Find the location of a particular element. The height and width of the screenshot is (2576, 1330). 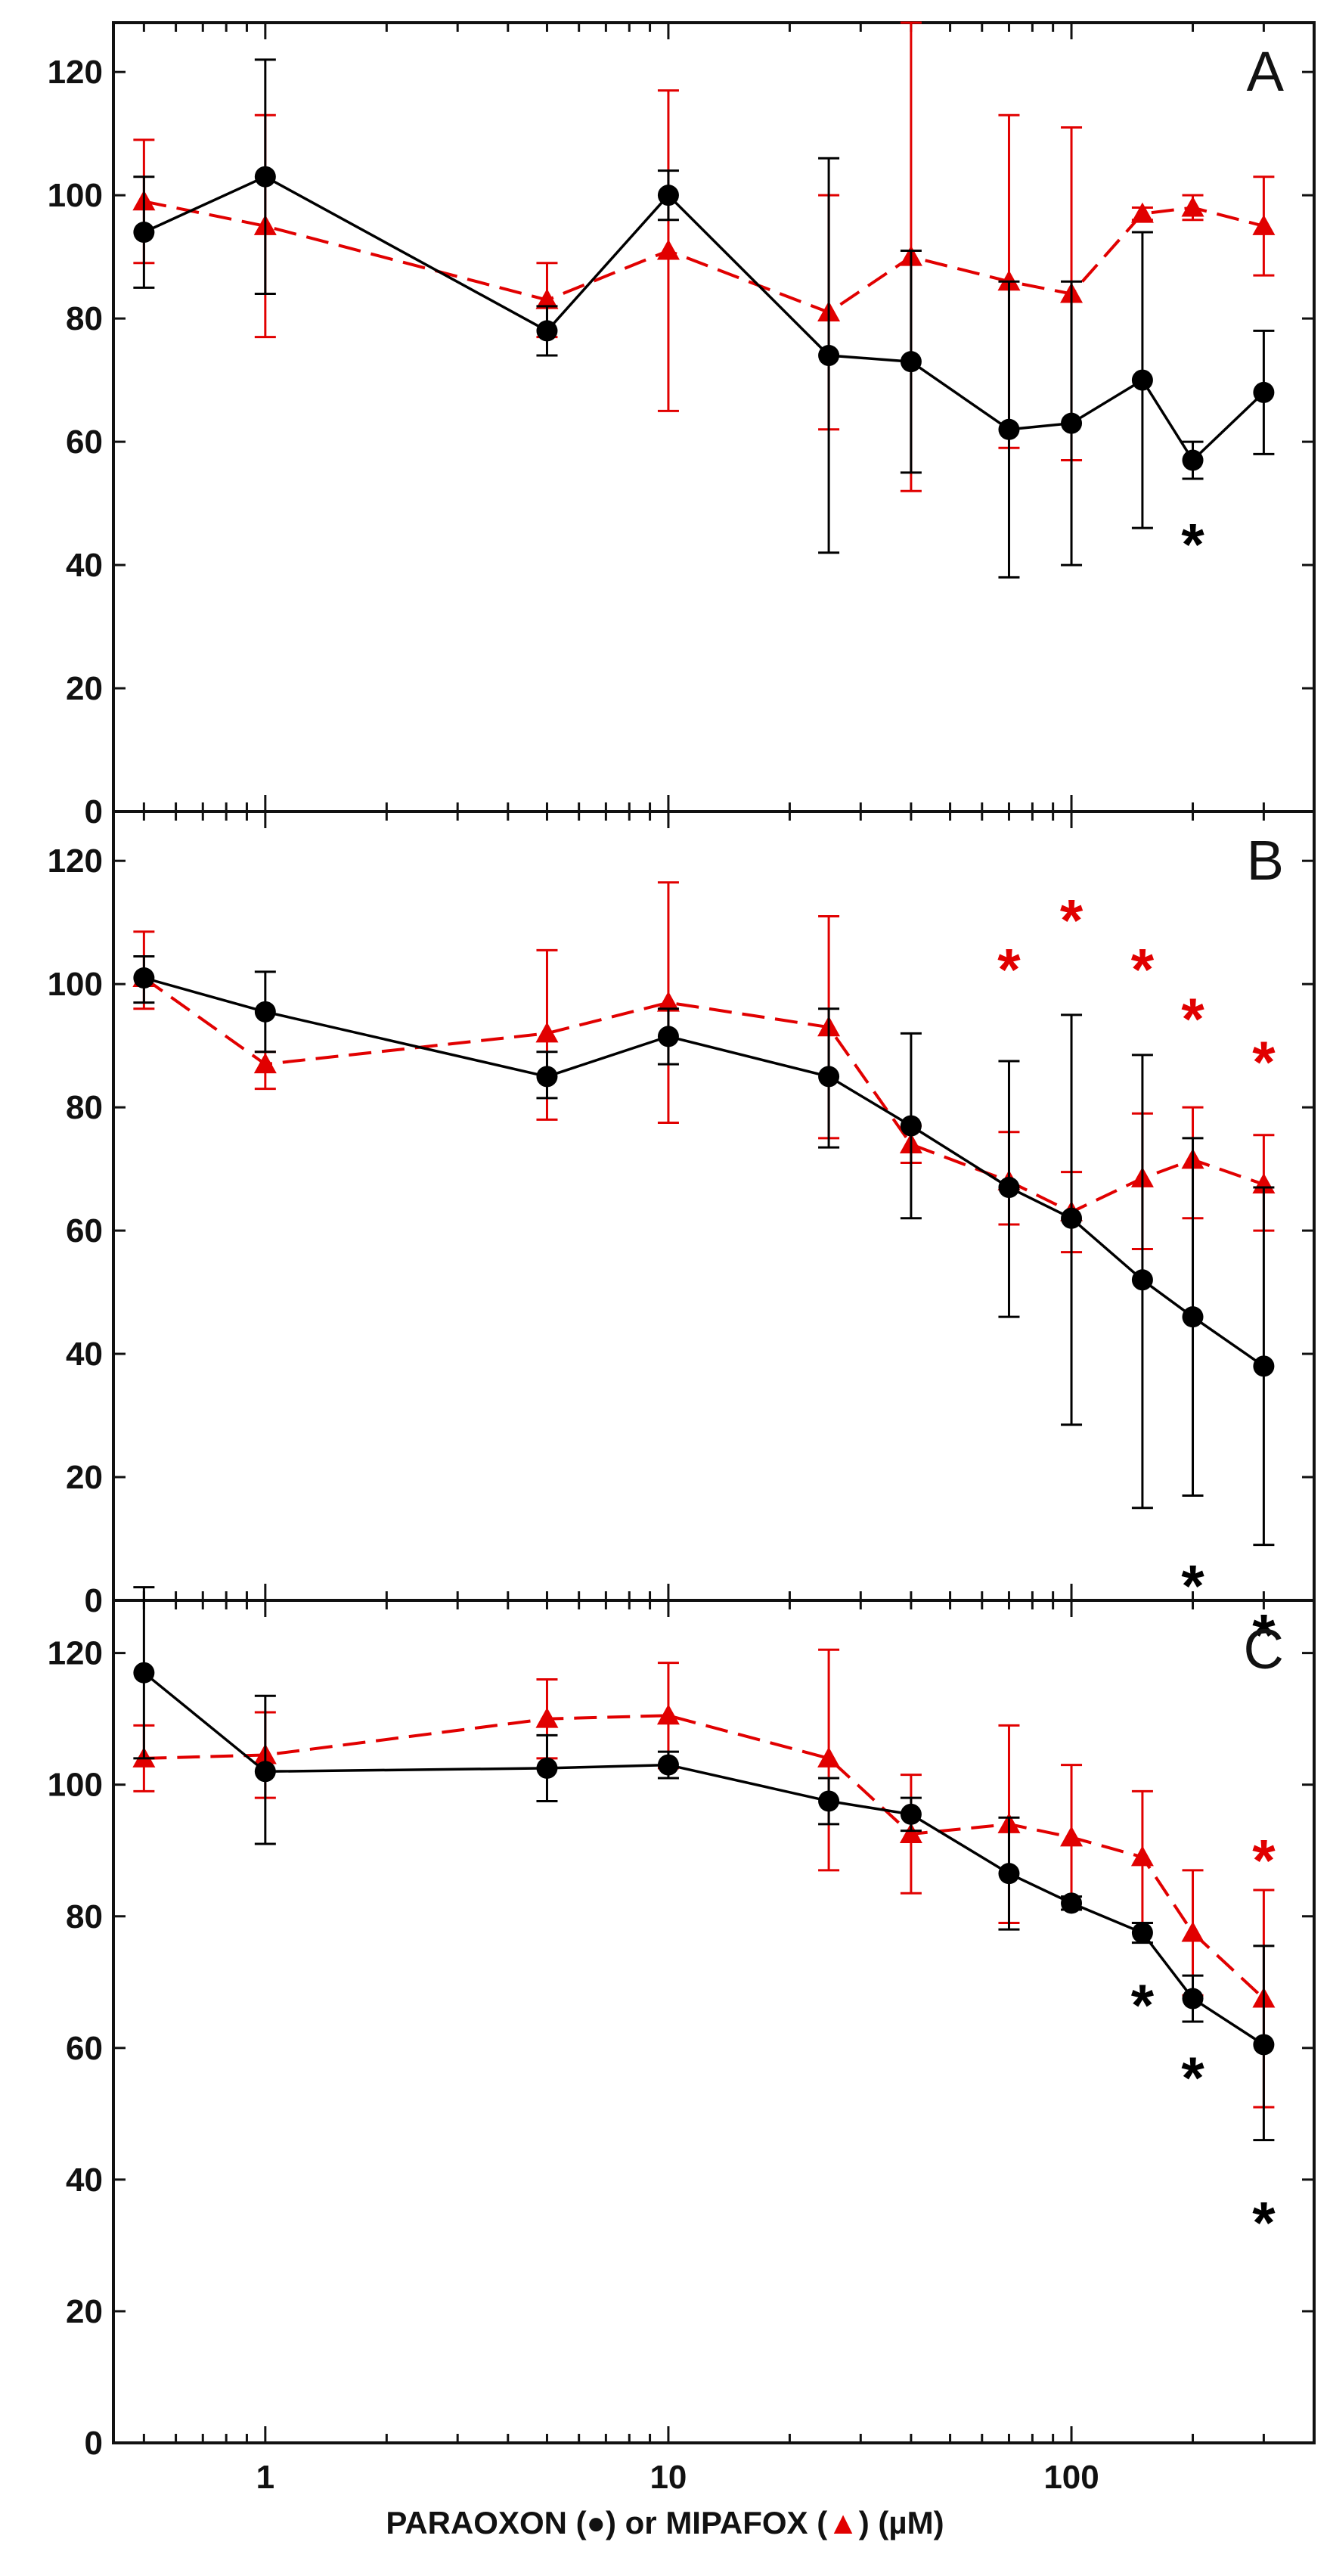

x-axis-label: PARAOXON (●) or MIPAFOX (▲) (µM) is located at coordinates (665, 2523).